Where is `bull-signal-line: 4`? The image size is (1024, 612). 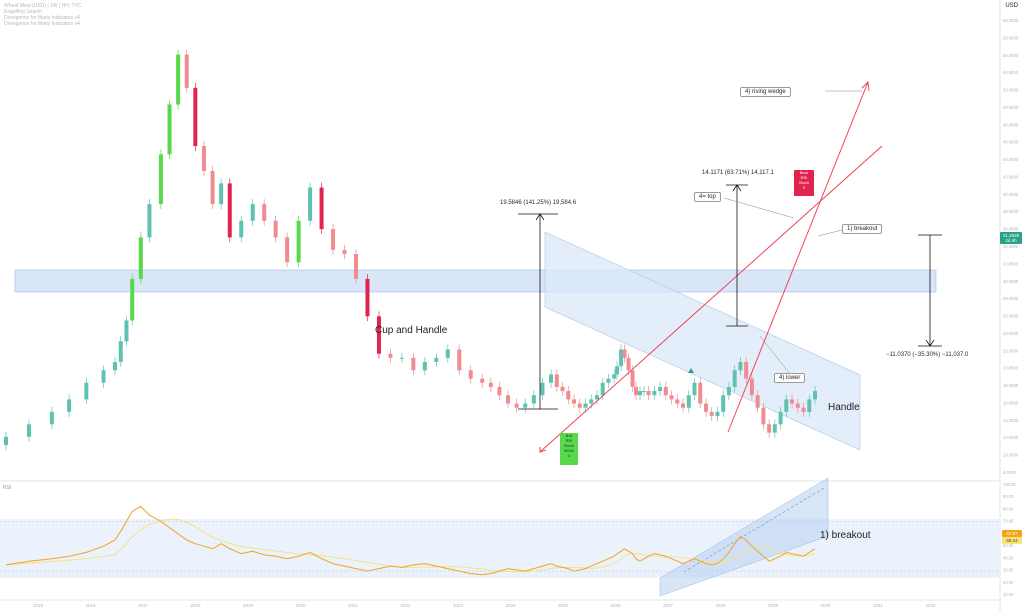
bull-signal-line: 4 is located at coordinates (569, 455).